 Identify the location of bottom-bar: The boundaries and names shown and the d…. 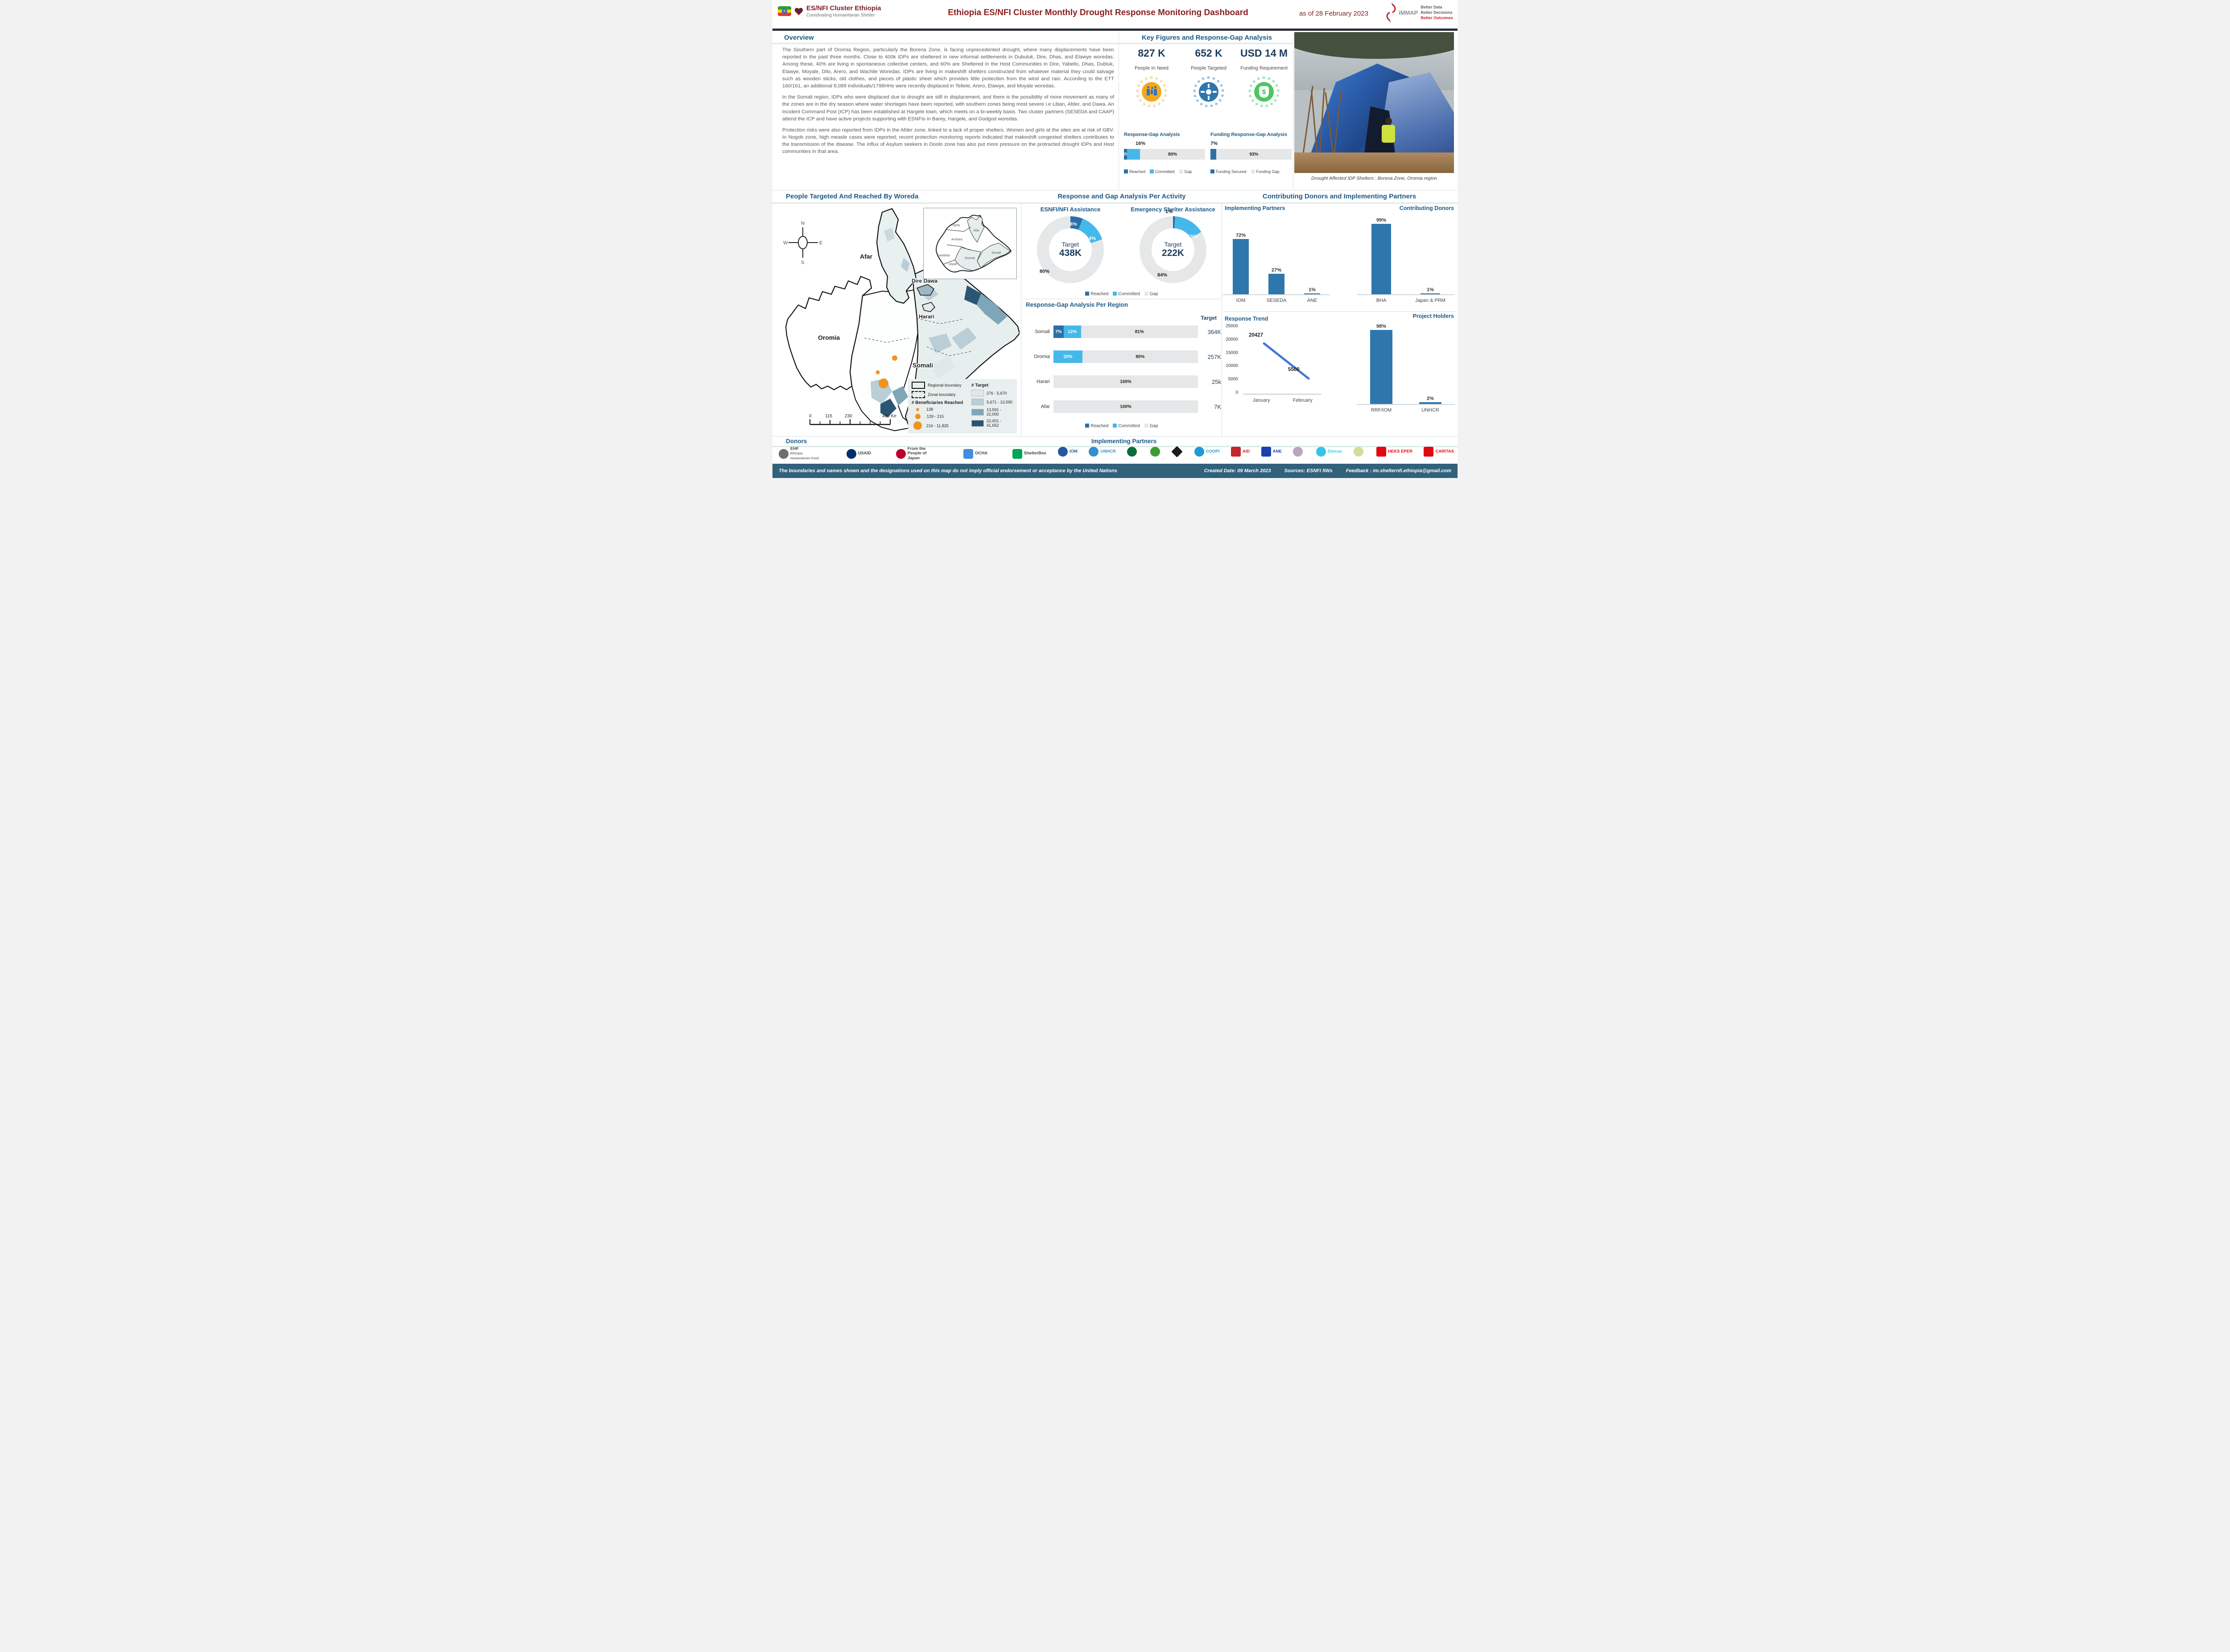
(1115, 471).